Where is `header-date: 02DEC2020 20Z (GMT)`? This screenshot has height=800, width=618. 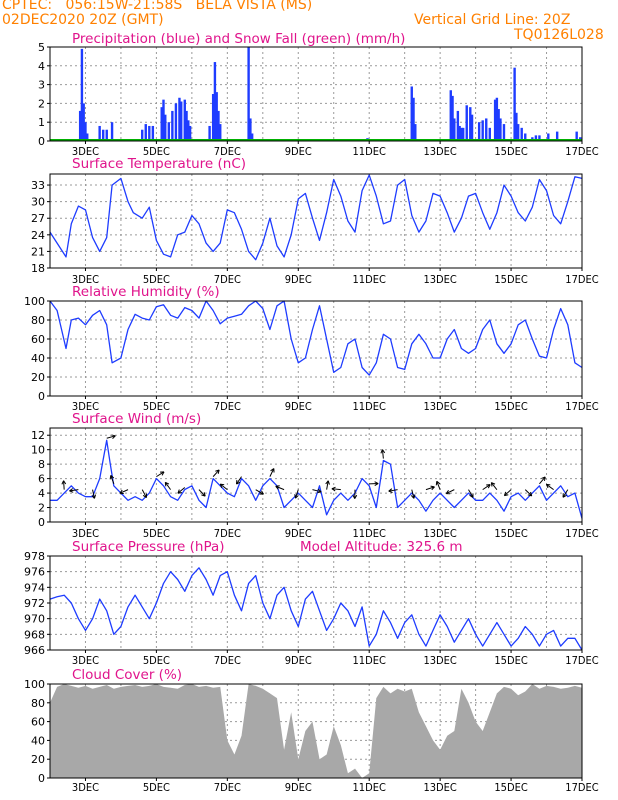
header-date: 02DEC2020 20Z (GMT) is located at coordinates (83, 20).